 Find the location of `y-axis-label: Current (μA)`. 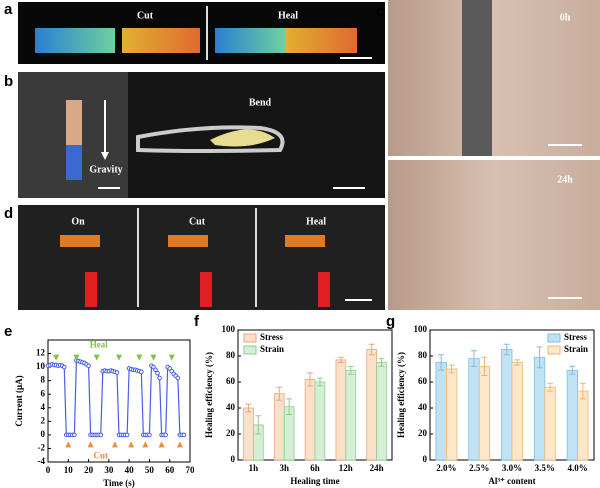

y-axis-label: Current (μA) is located at coordinates (19, 400).